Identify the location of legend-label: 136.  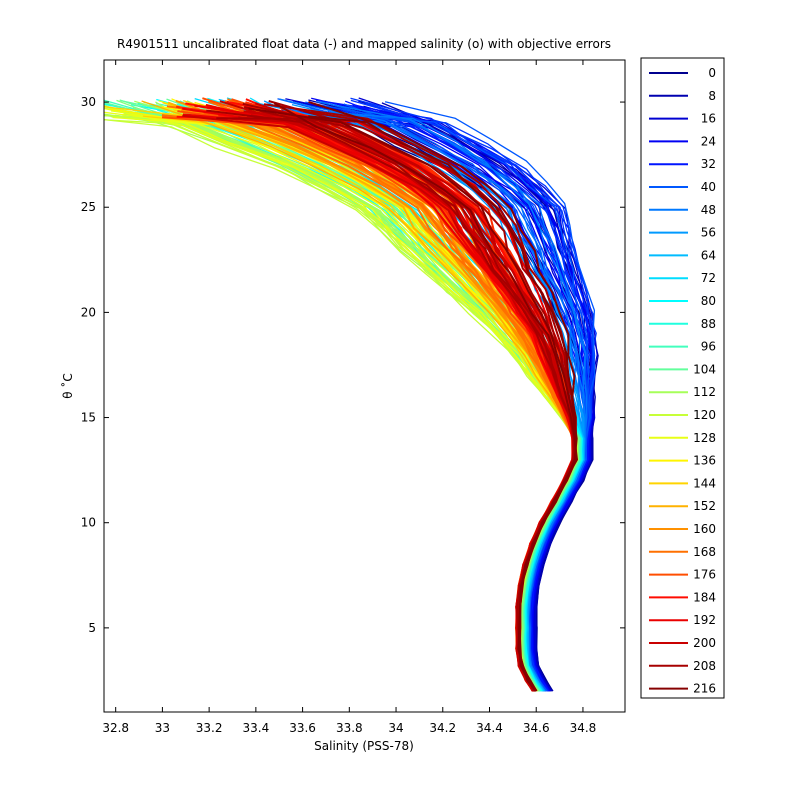
(704, 461).